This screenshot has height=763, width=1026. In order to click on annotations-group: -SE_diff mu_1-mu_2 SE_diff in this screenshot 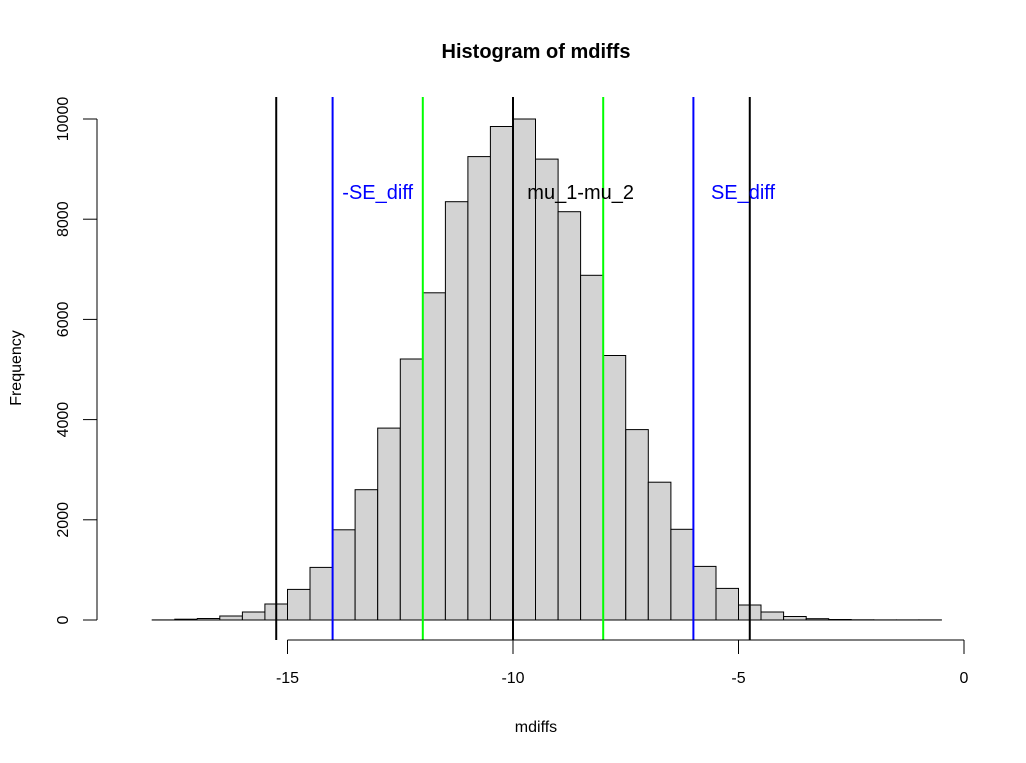, I will do `click(558, 193)`.